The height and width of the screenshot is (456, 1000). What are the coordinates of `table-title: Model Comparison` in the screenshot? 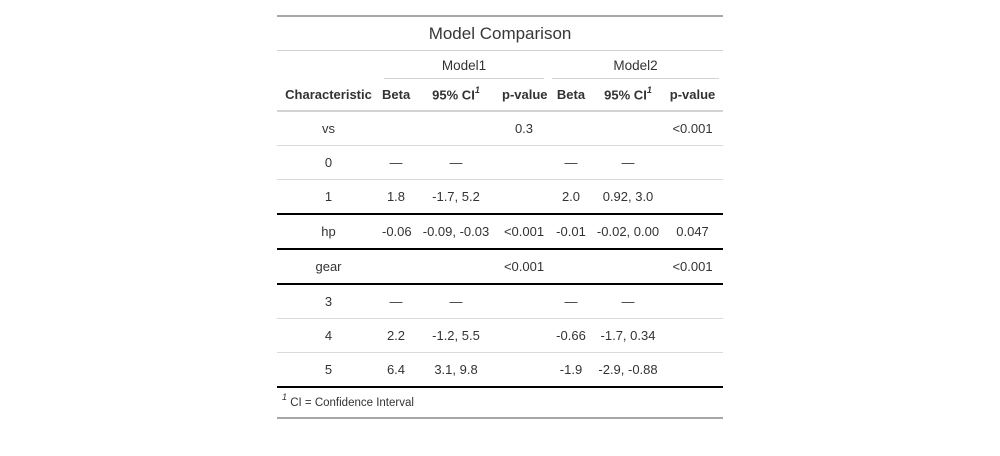 It's located at (500, 33).